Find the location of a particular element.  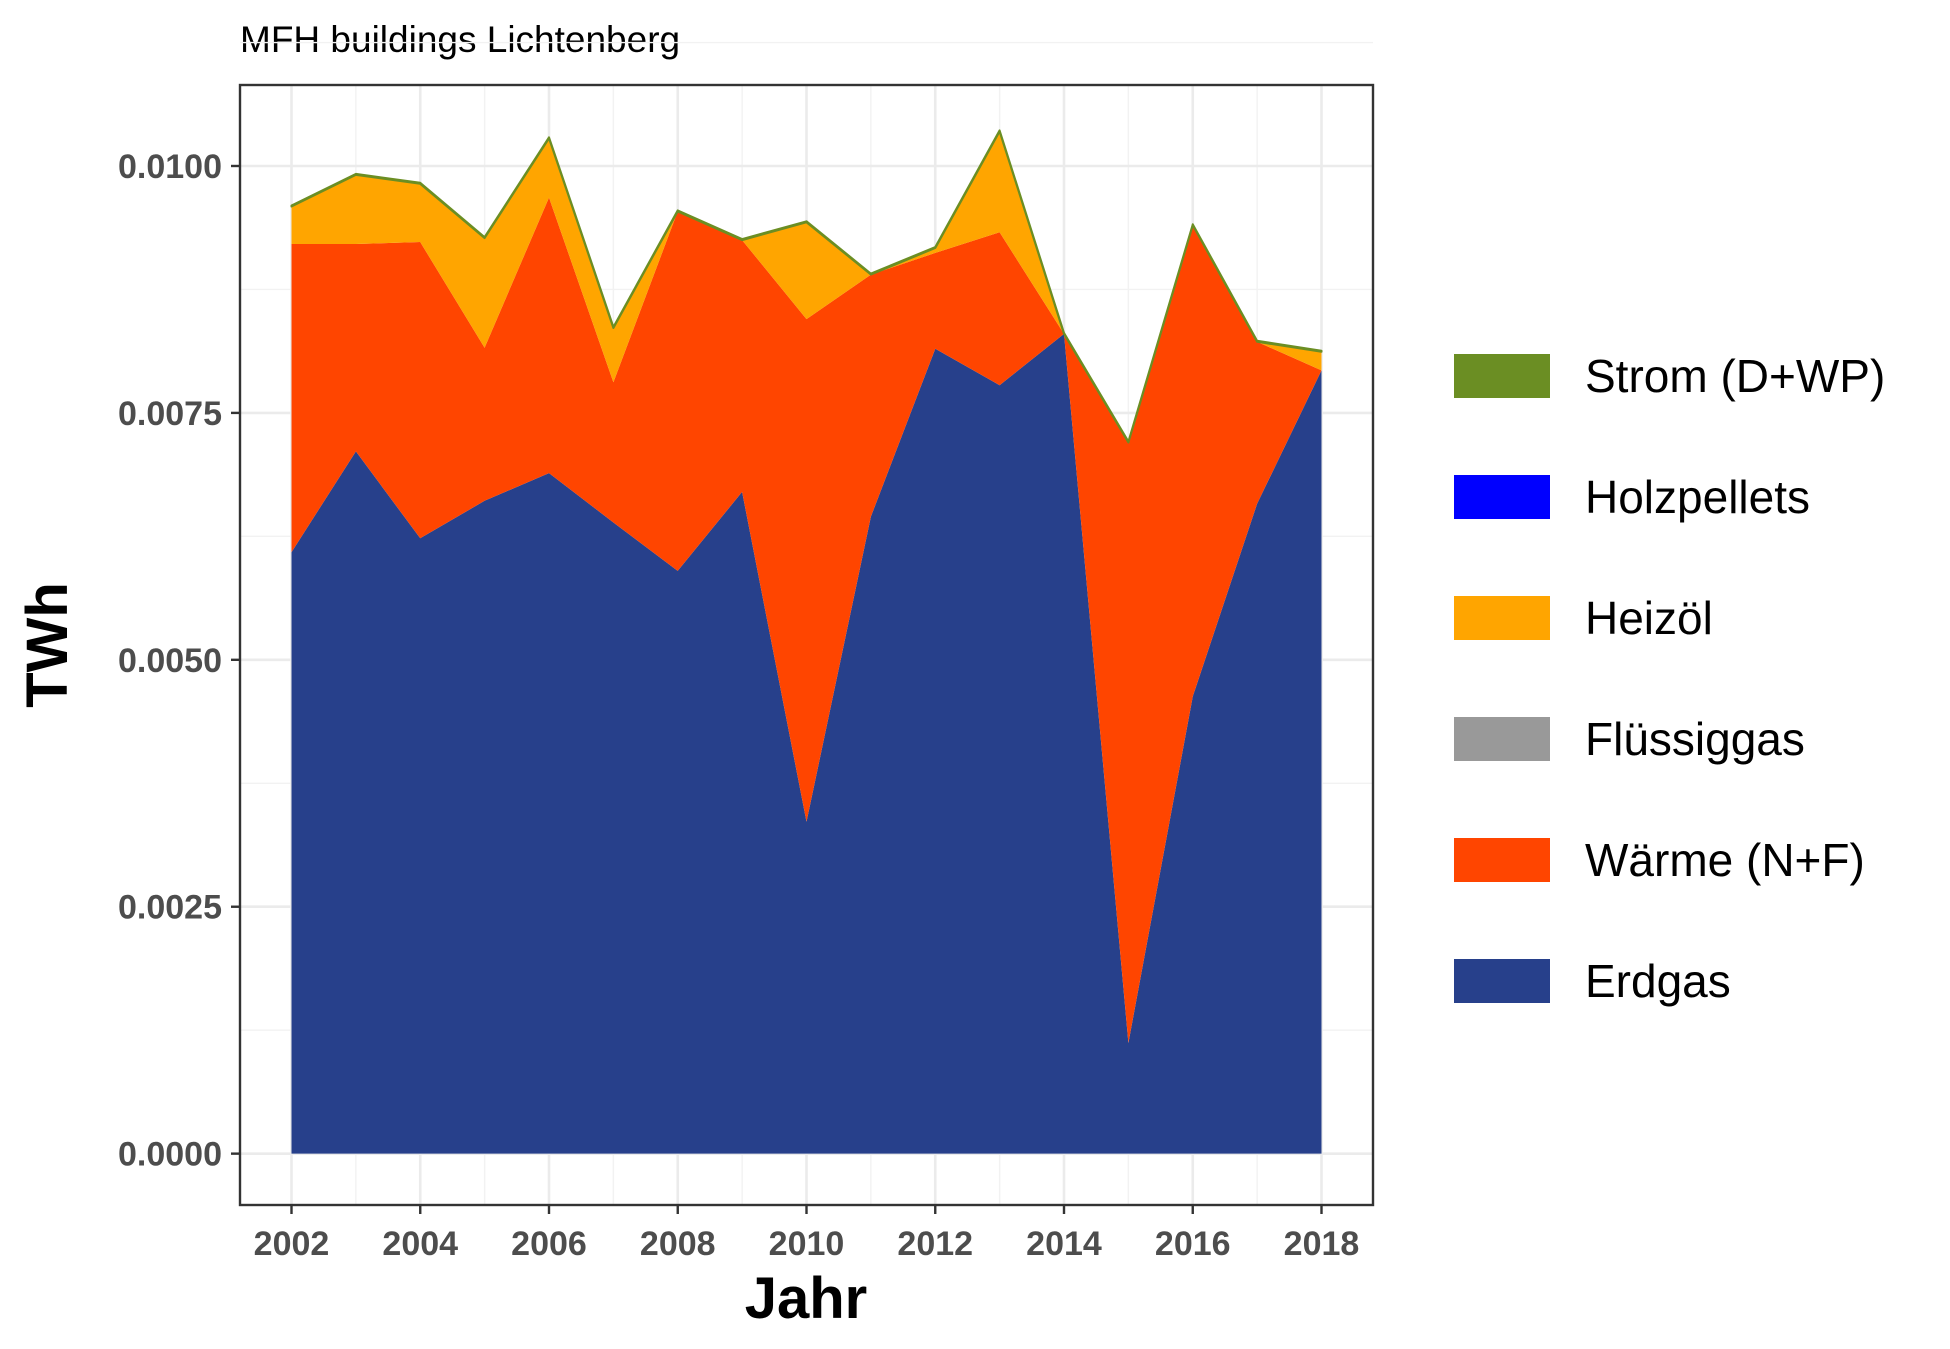

x-tick-label: 2002 is located at coordinates (292, 1244).